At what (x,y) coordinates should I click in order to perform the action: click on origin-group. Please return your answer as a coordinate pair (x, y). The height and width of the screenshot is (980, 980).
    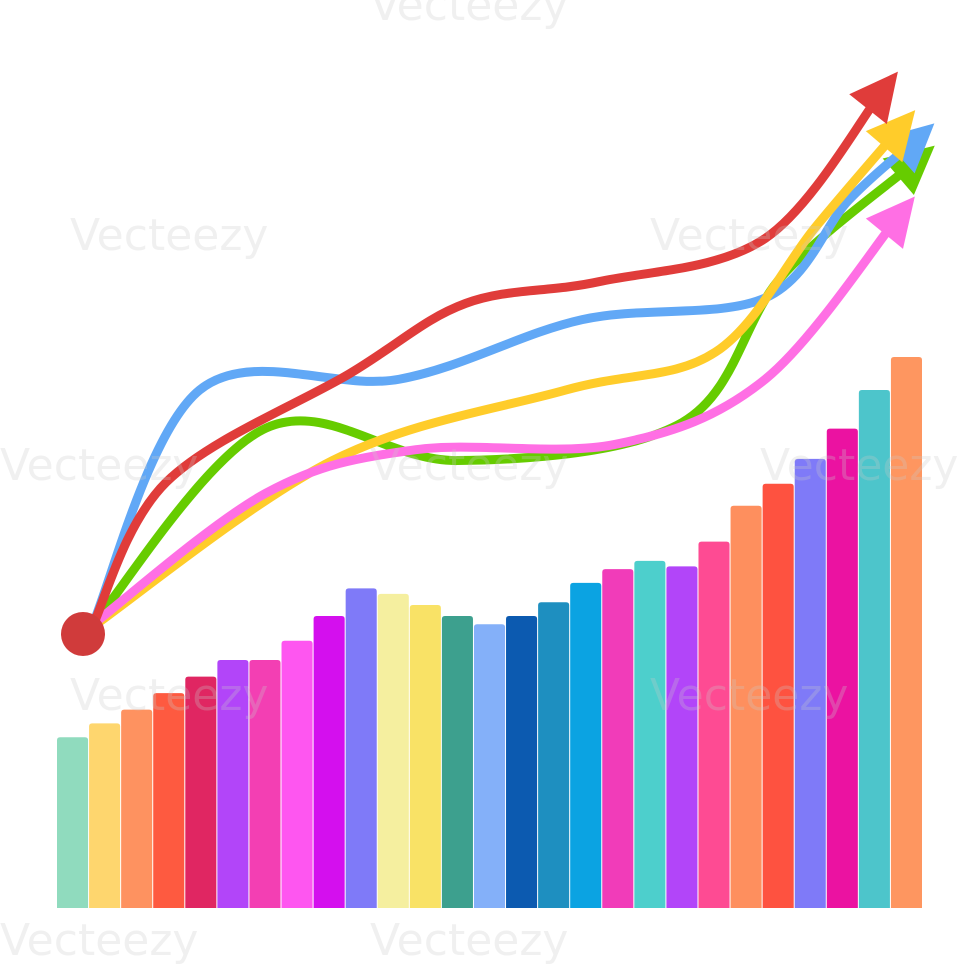
    Looking at the image, I should click on (83, 634).